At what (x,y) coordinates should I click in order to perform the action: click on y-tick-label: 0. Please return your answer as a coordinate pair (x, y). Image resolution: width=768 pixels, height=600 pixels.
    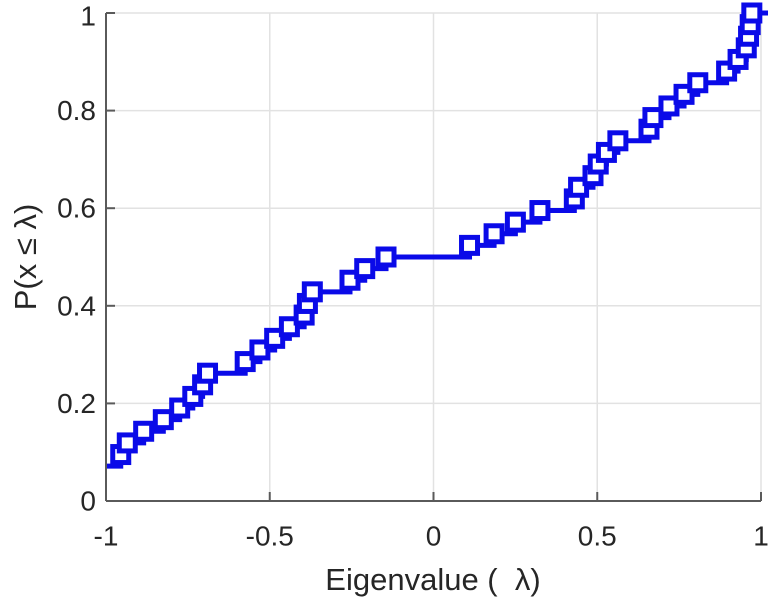
    Looking at the image, I should click on (88, 501).